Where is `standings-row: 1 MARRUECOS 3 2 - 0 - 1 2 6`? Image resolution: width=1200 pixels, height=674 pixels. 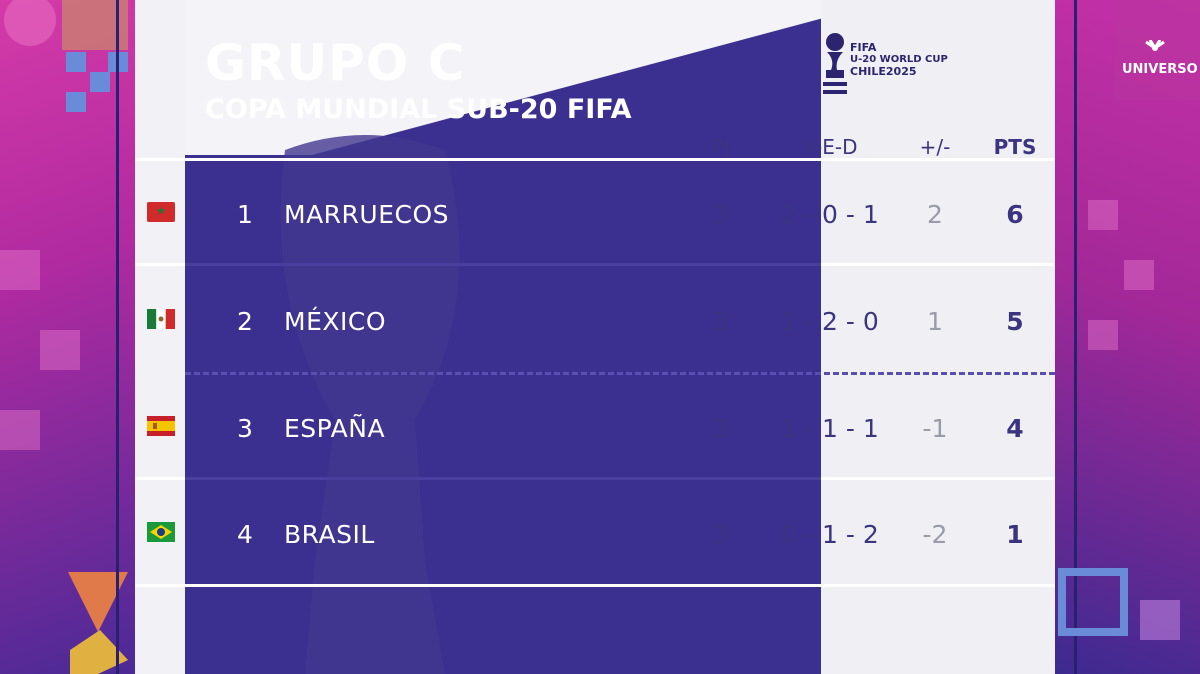
standings-row: 1 MARRUECOS 3 2 - 0 - 1 2 6 is located at coordinates (595, 212).